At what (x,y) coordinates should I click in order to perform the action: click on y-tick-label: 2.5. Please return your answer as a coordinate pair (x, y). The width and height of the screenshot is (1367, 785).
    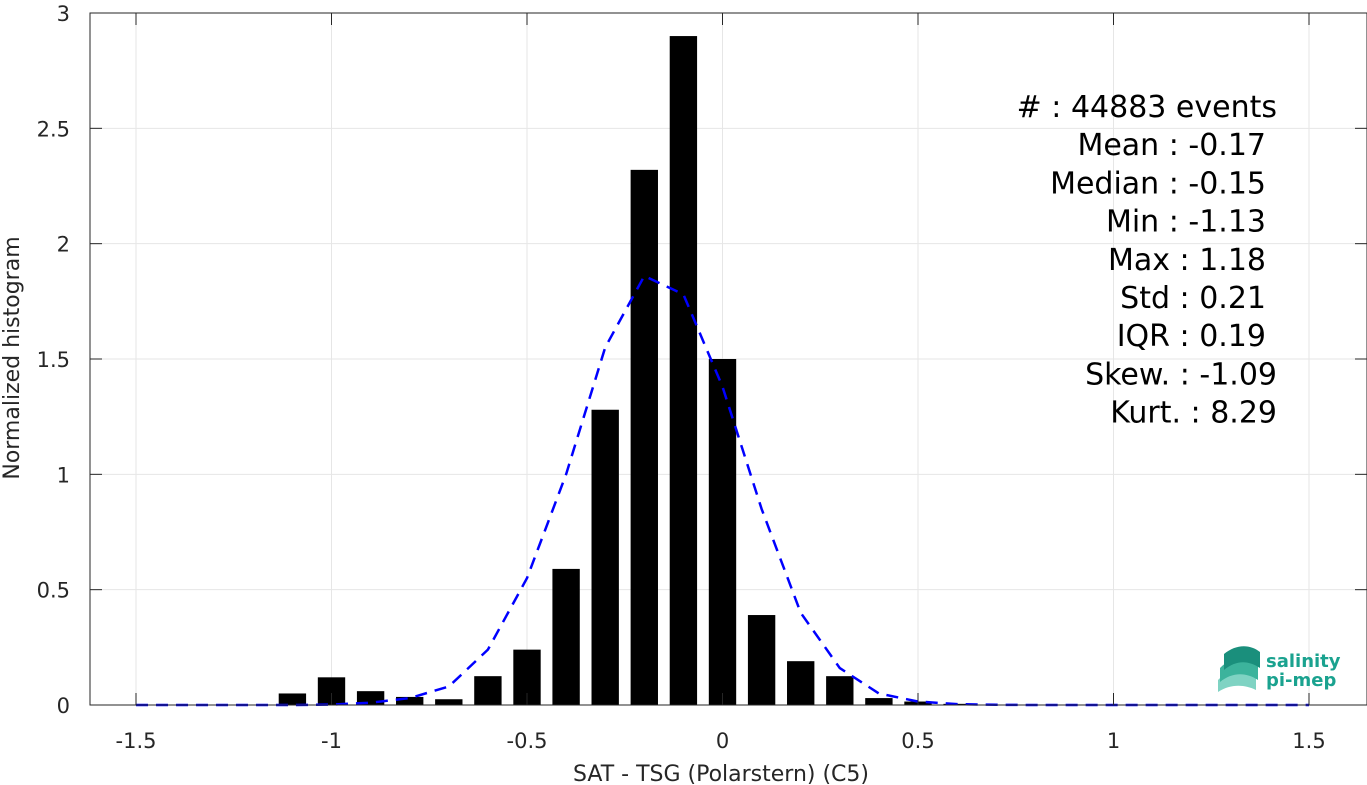
    Looking at the image, I should click on (53, 129).